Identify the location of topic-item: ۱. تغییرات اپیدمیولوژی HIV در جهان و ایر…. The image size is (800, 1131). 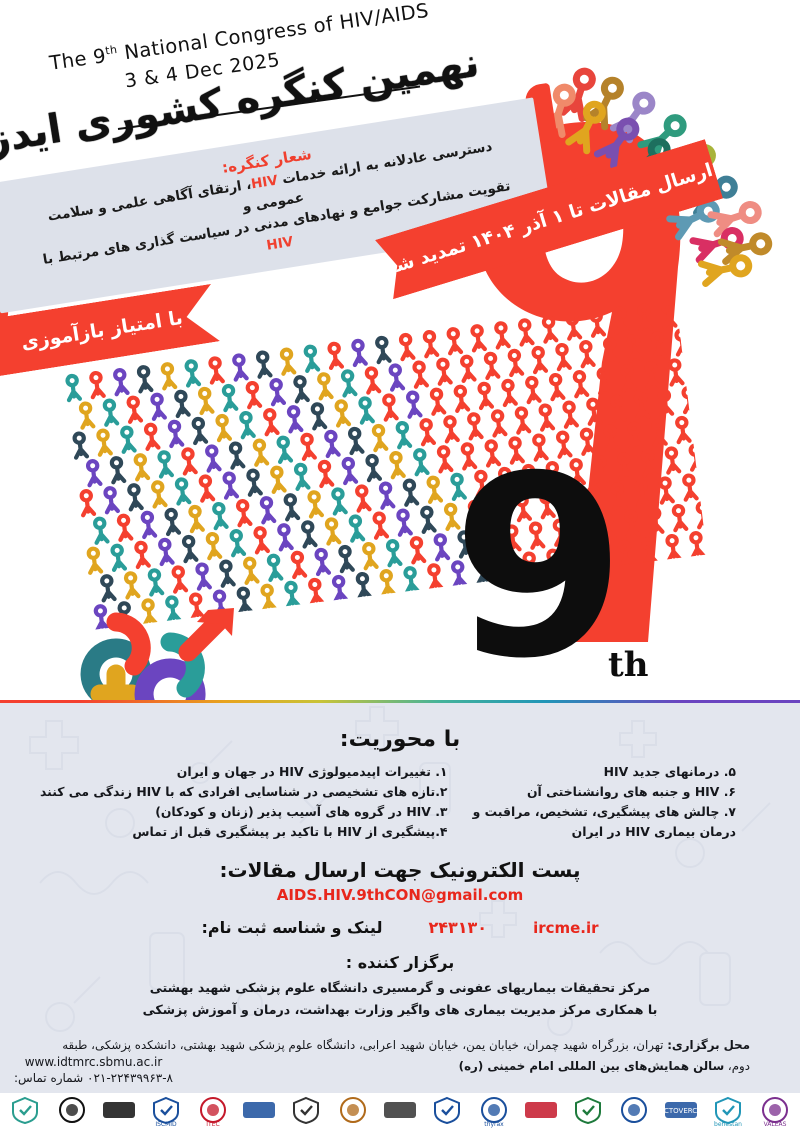
(312, 771).